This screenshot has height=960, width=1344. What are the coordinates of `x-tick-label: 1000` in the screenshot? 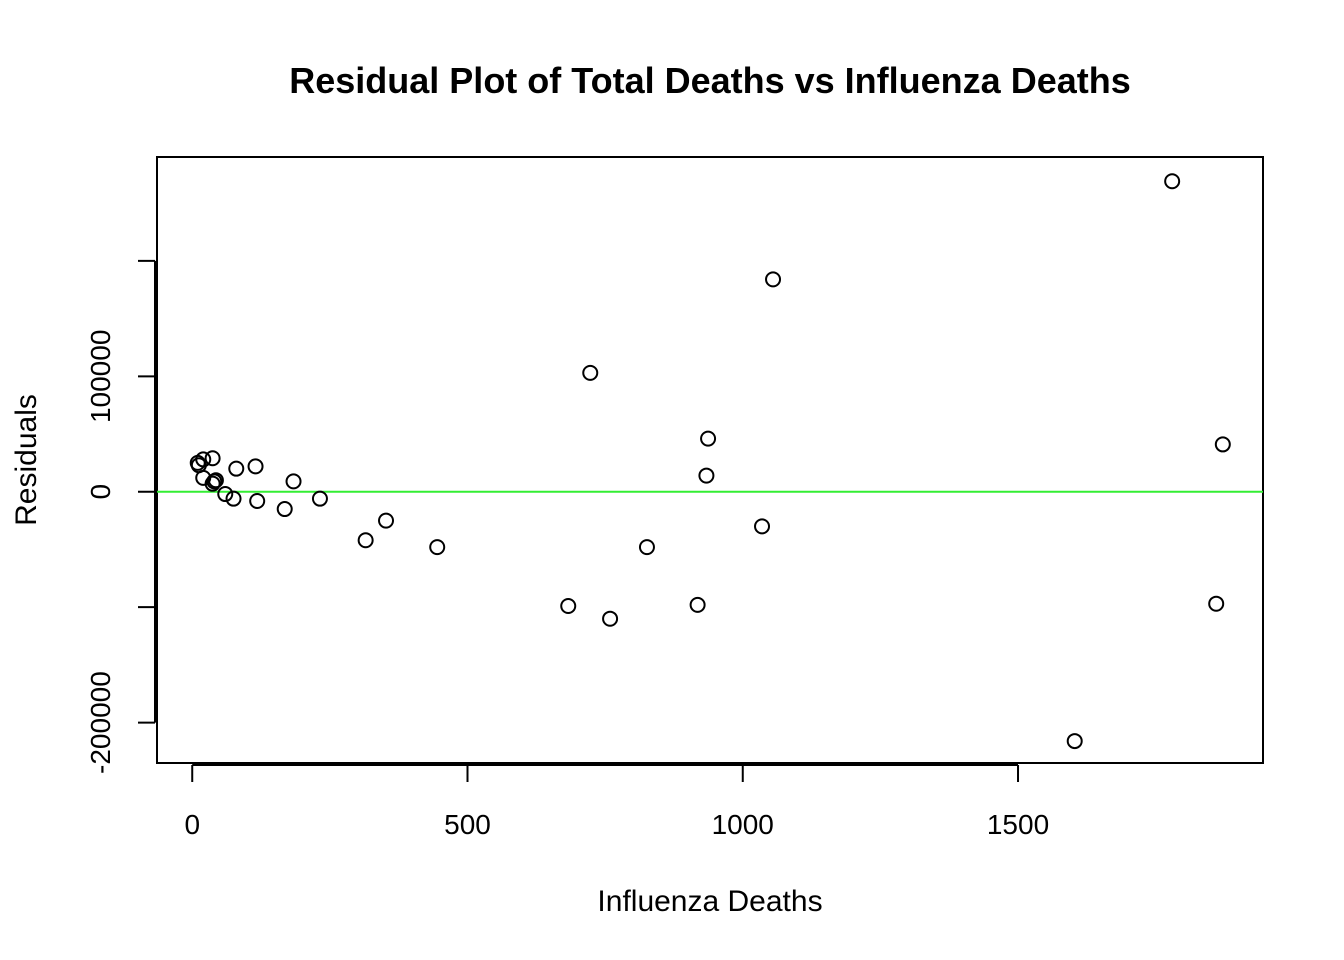 It's located at (743, 824).